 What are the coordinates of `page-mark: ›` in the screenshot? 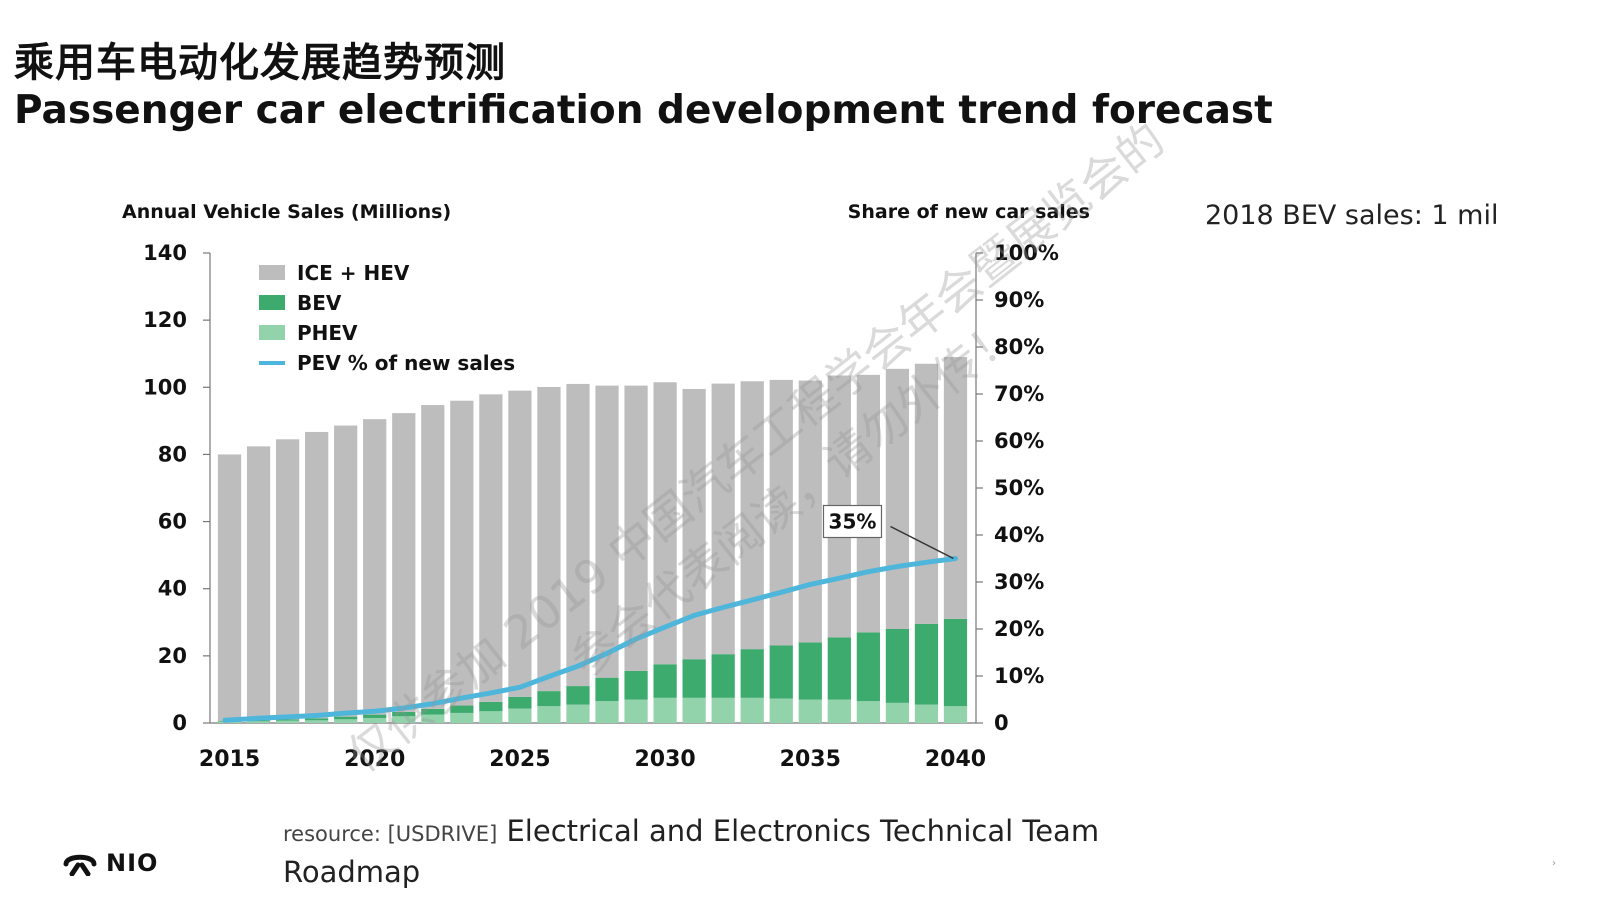 It's located at (1554, 863).